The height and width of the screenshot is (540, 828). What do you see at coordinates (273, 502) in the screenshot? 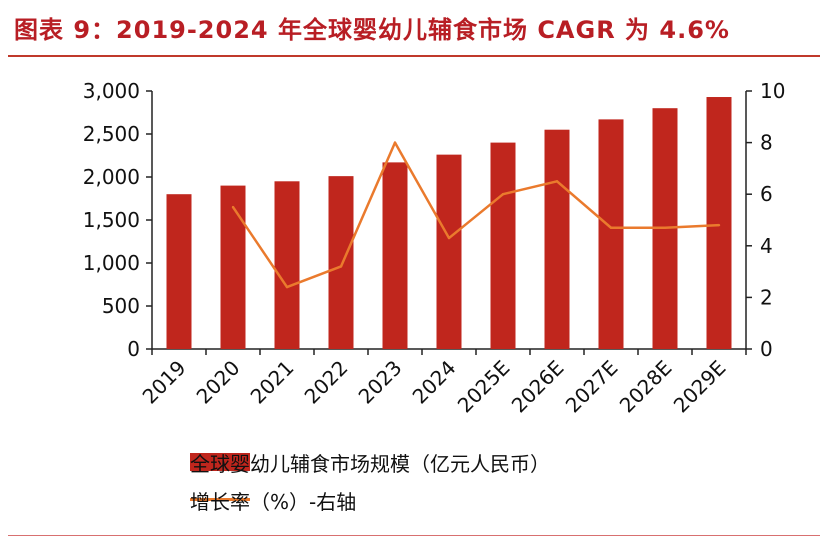
I see `legend-line-label: 增长率（%）-右轴` at bounding box center [273, 502].